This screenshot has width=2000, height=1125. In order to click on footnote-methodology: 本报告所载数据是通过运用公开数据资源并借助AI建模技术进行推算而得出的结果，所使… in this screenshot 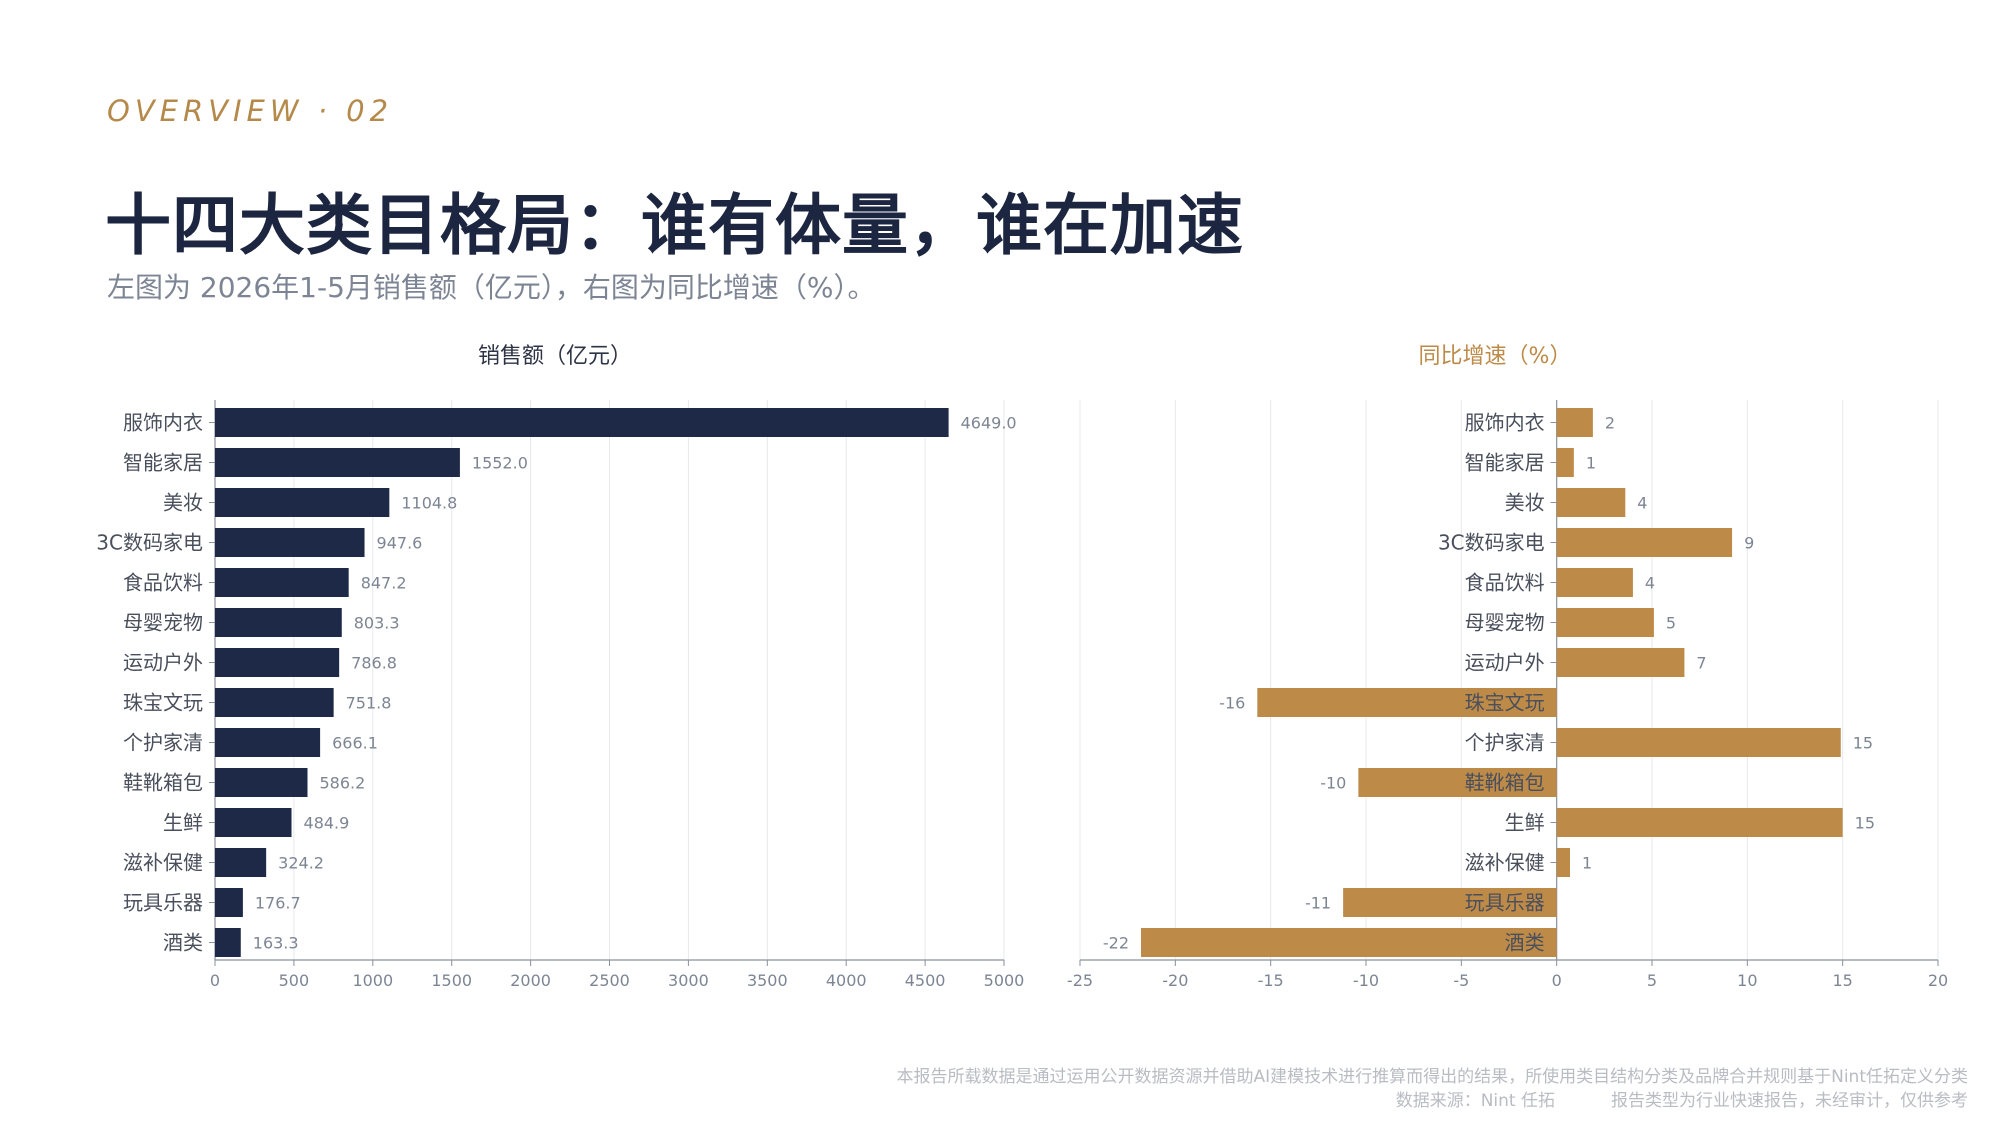, I will do `click(1432, 1077)`.